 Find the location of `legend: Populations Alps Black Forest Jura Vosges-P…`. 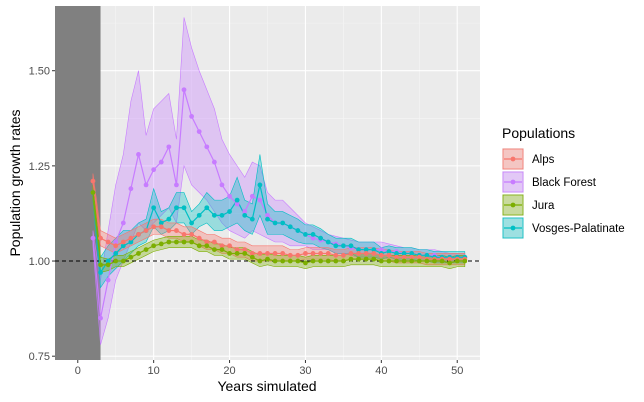

legend: Populations Alps Black Forest Jura Vosges-P… is located at coordinates (563, 182).